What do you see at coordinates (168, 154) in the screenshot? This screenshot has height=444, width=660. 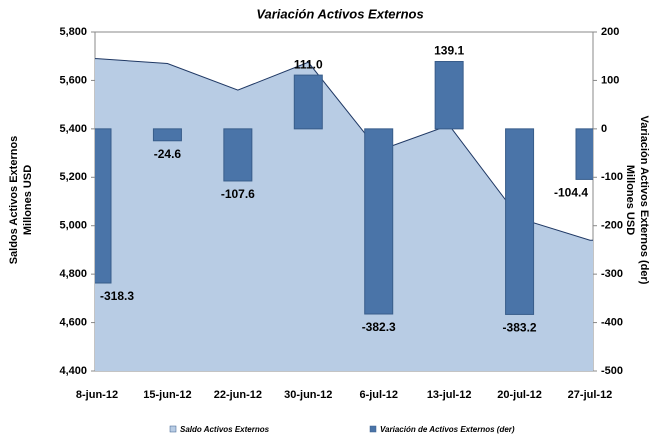 I see `data-label: -24.6` at bounding box center [168, 154].